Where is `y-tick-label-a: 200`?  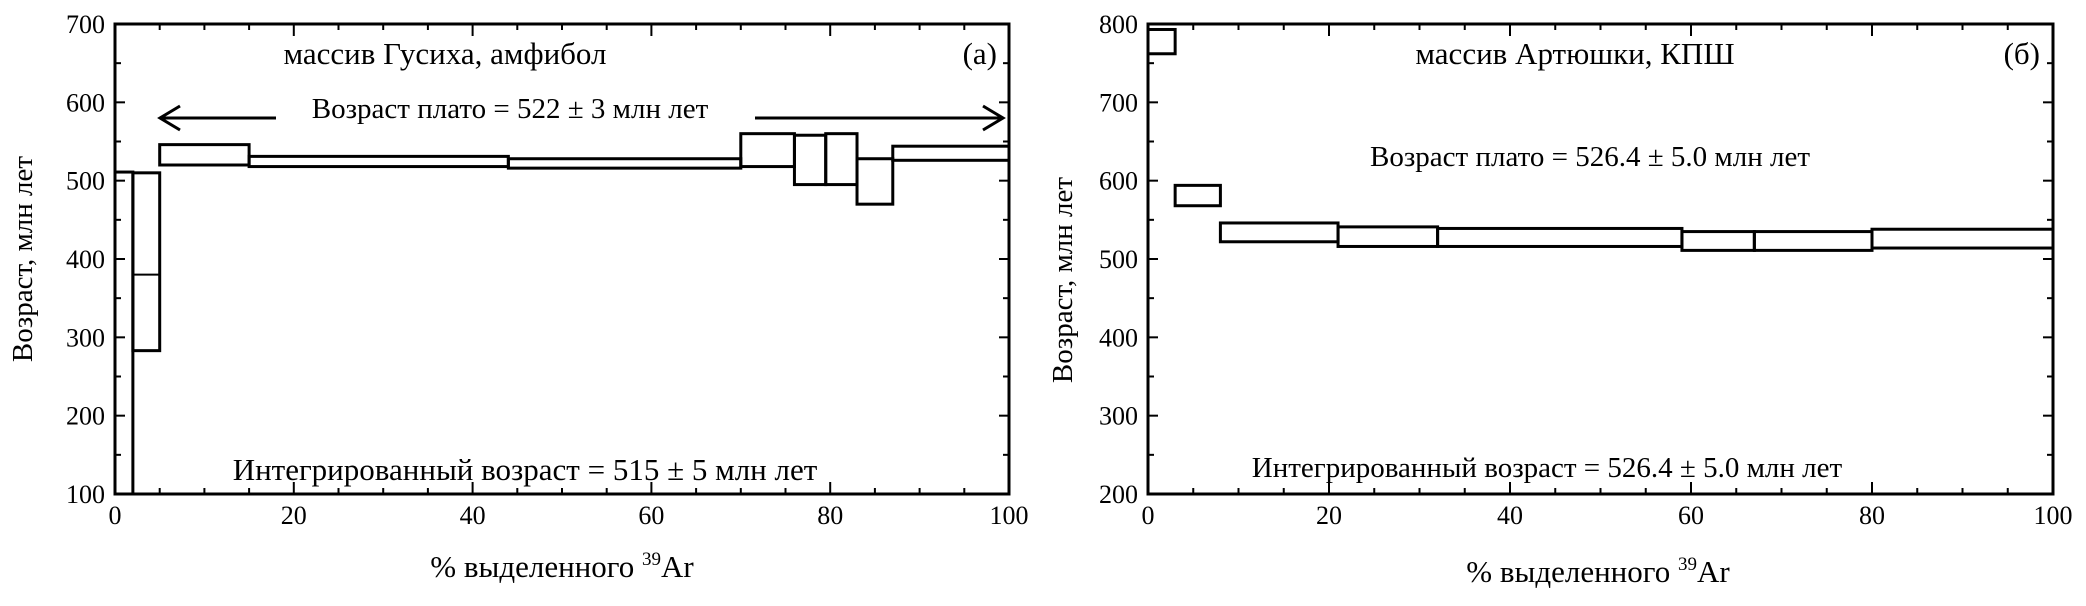 y-tick-label-a: 200 is located at coordinates (85, 416).